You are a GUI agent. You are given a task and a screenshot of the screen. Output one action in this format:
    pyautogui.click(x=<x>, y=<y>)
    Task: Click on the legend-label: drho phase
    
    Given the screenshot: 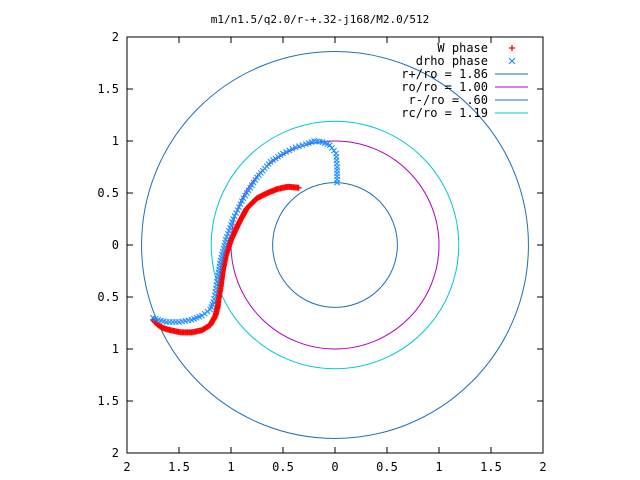 What is the action you would take?
    pyautogui.click(x=452, y=61)
    